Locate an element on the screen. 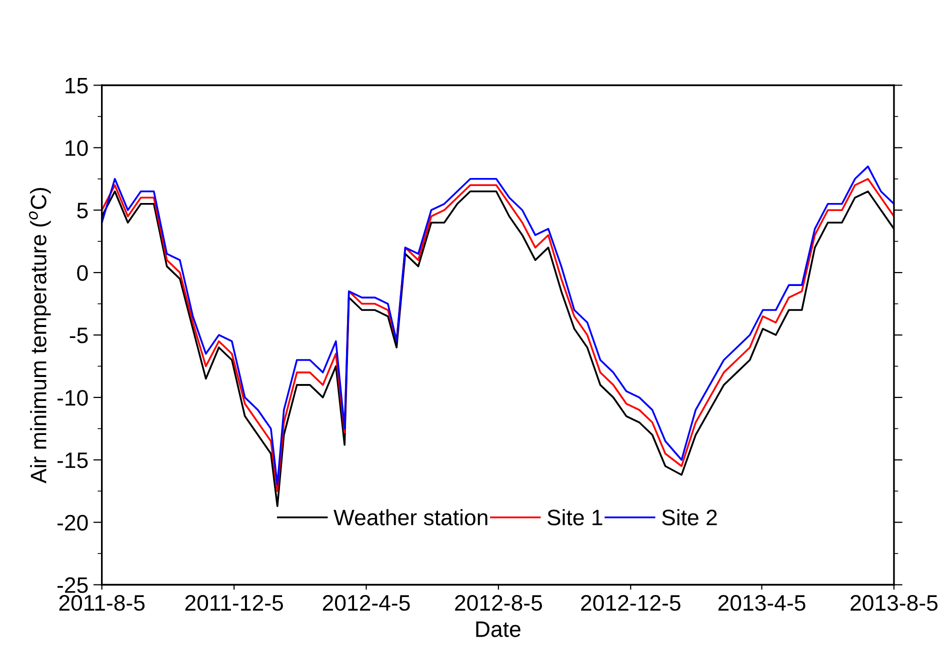 The height and width of the screenshot is (666, 943). y-tick-label: 5 is located at coordinates (82, 210).